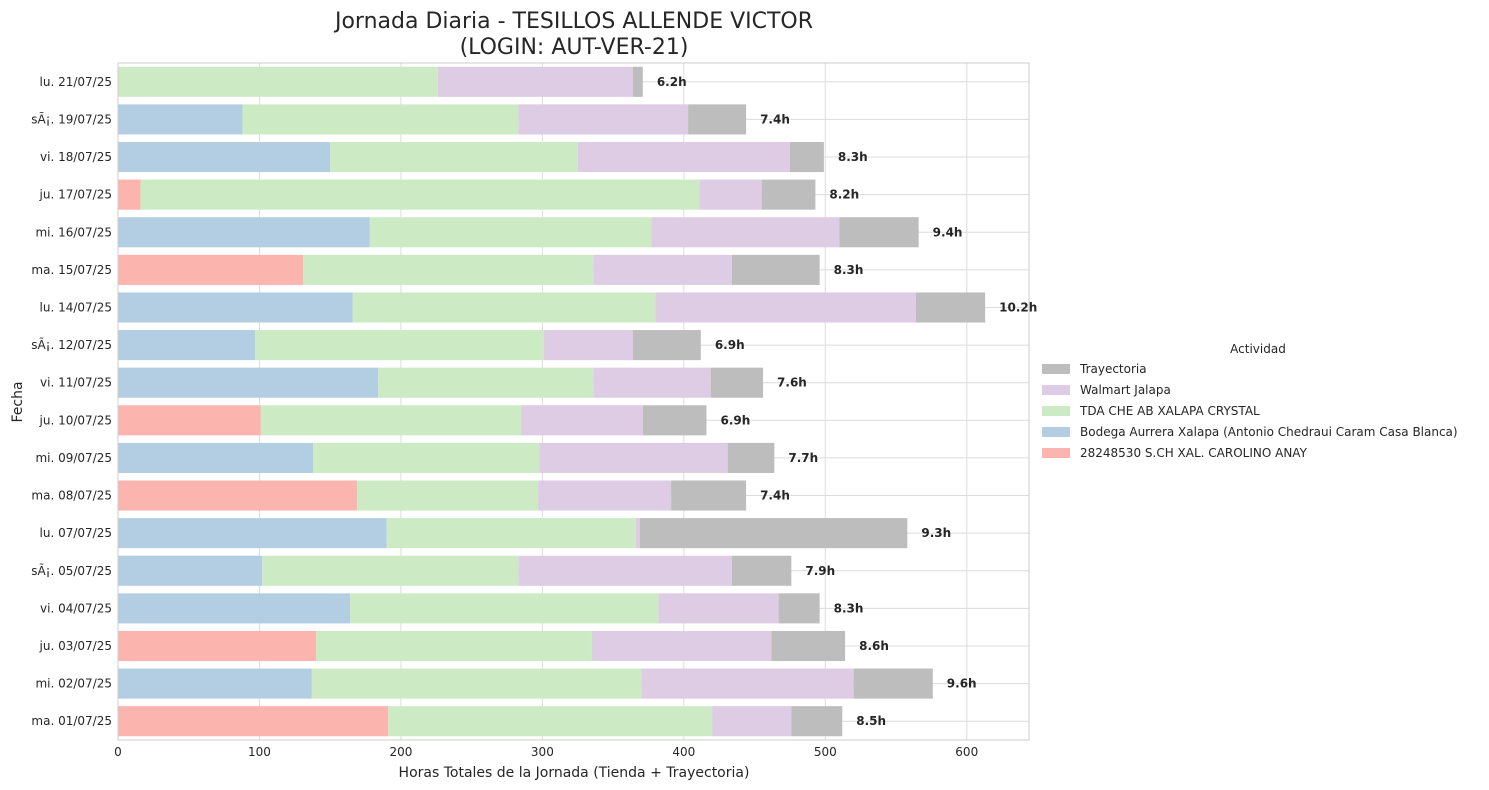  I want to click on x-tick-label: 400, so click(683, 752).